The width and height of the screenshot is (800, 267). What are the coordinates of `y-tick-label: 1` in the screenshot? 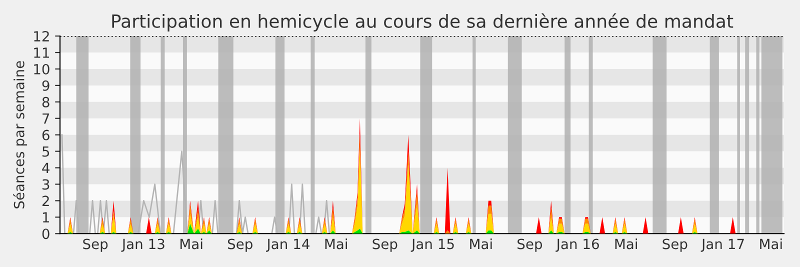 It's located at (45, 217).